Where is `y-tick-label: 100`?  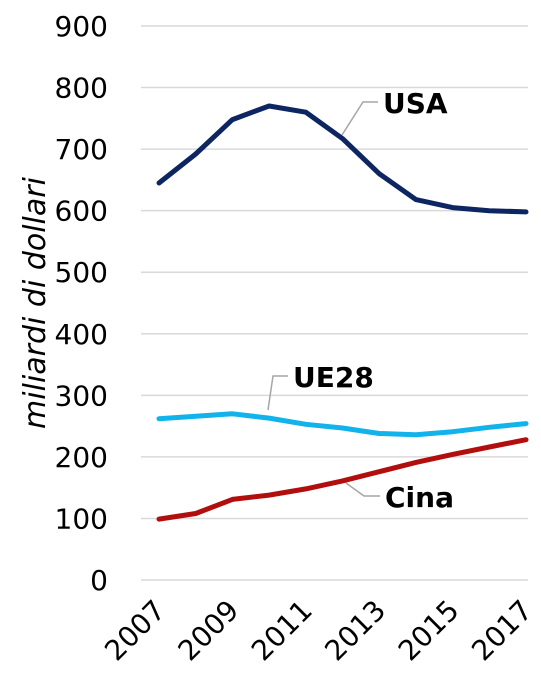
y-tick-label: 100 is located at coordinates (81, 518).